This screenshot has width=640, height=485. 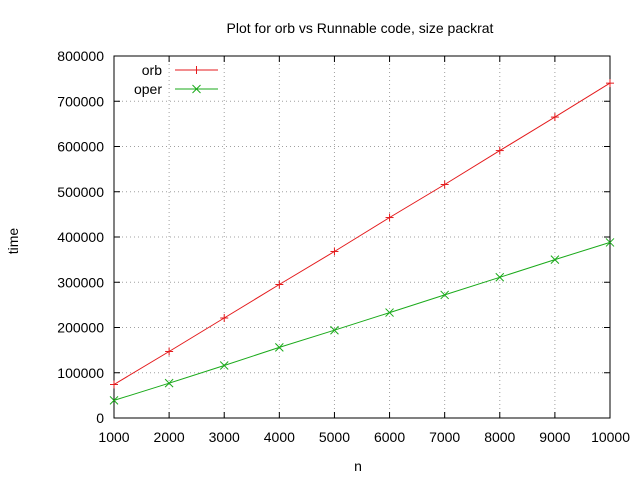 I want to click on y-tick-label: 400000, so click(x=80, y=237).